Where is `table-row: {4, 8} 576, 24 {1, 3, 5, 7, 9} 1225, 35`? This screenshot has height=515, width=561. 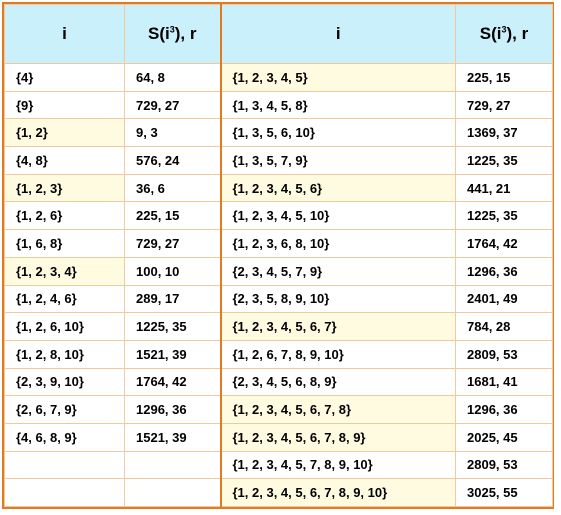
table-row: {4, 8} 576, 24 {1, 3, 5, 7, 9} 1225, 35 is located at coordinates (278, 160).